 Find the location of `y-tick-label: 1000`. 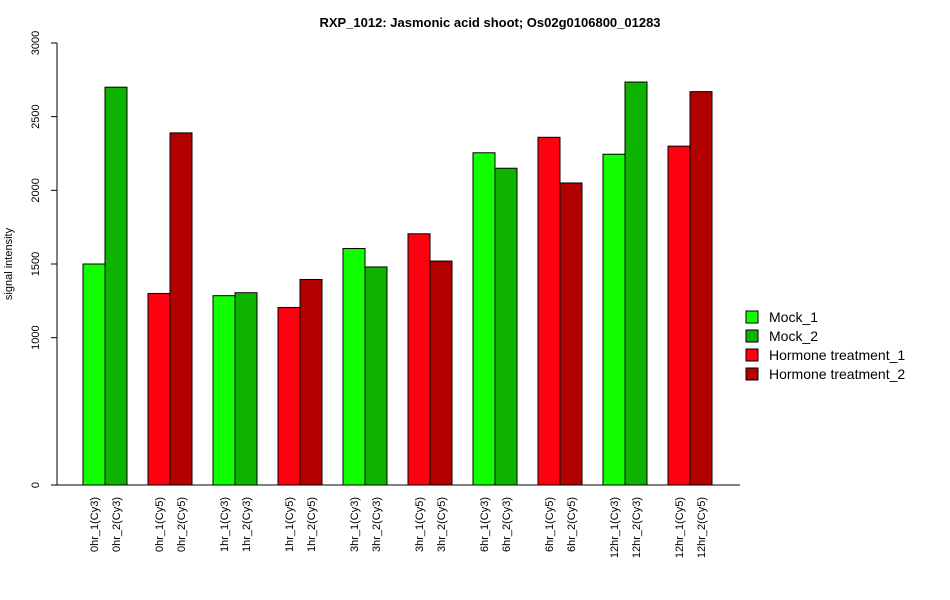

y-tick-label: 1000 is located at coordinates (36, 337).